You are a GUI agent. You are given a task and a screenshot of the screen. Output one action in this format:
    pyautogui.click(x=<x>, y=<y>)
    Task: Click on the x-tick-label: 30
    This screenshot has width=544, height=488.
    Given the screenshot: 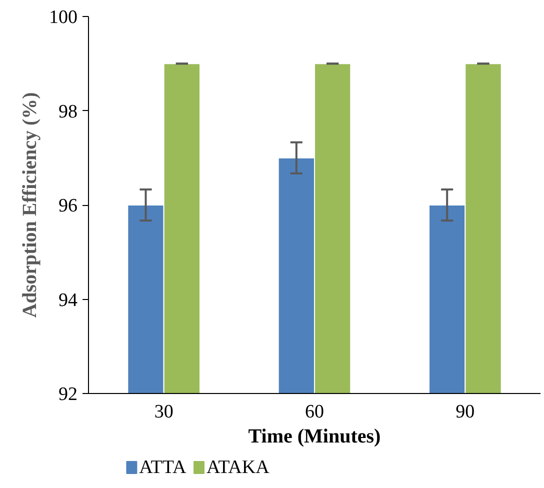 What is the action you would take?
    pyautogui.click(x=164, y=412)
    